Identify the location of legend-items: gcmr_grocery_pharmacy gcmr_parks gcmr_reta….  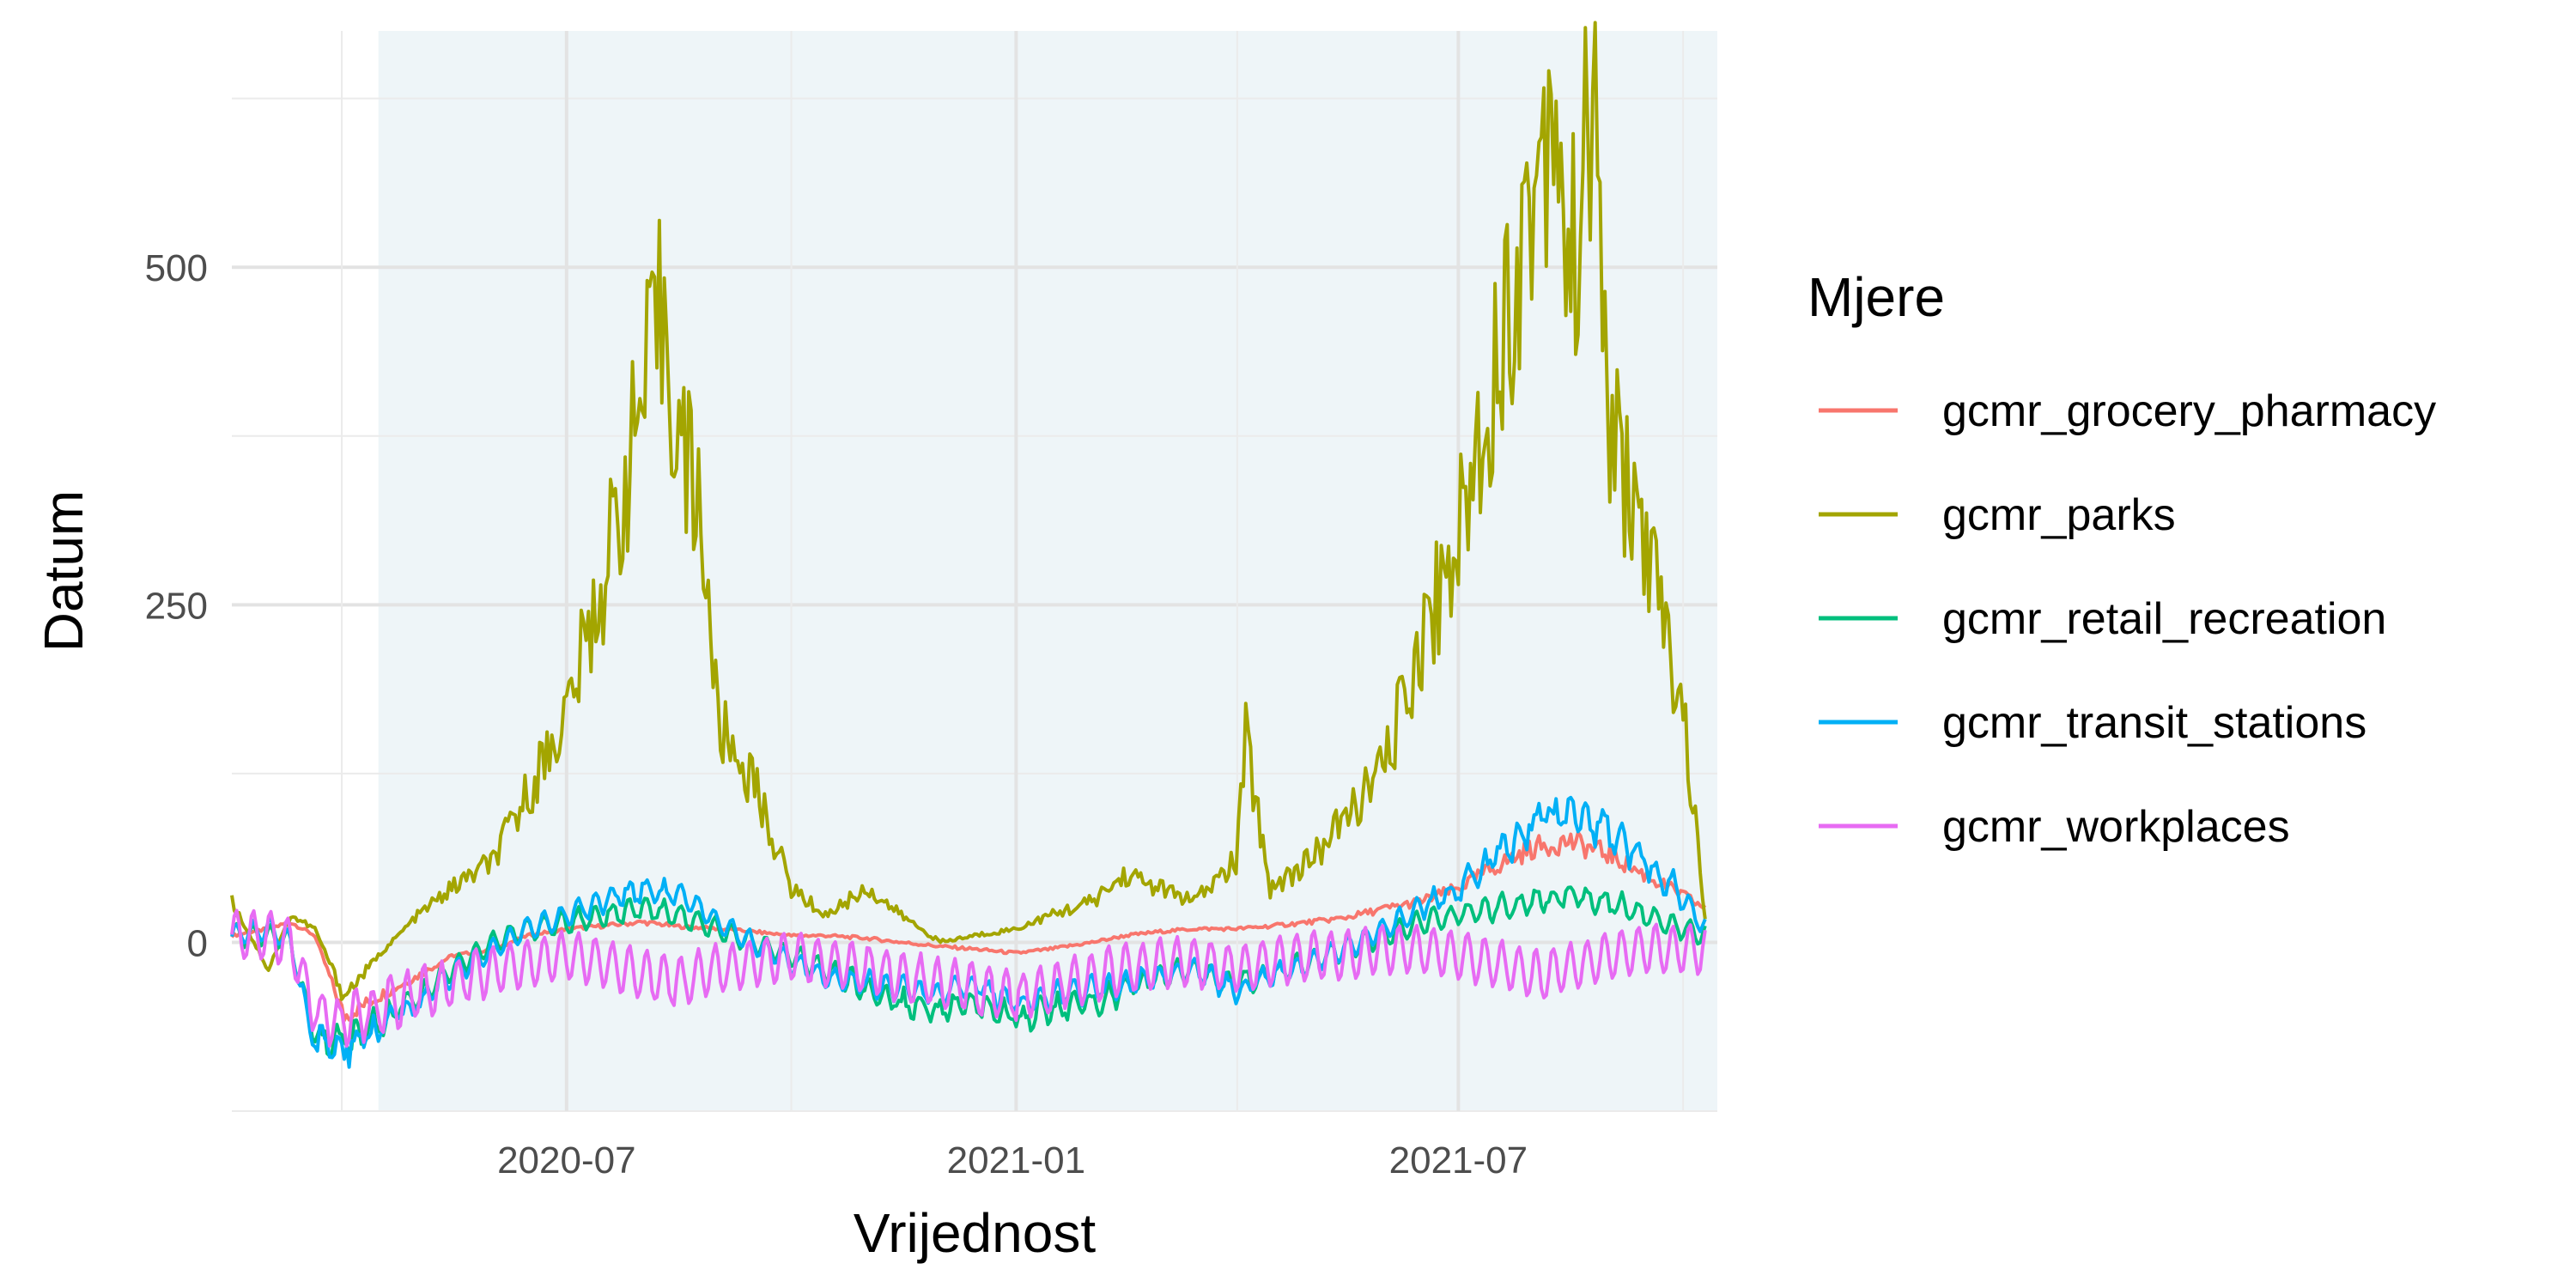
(2127, 619).